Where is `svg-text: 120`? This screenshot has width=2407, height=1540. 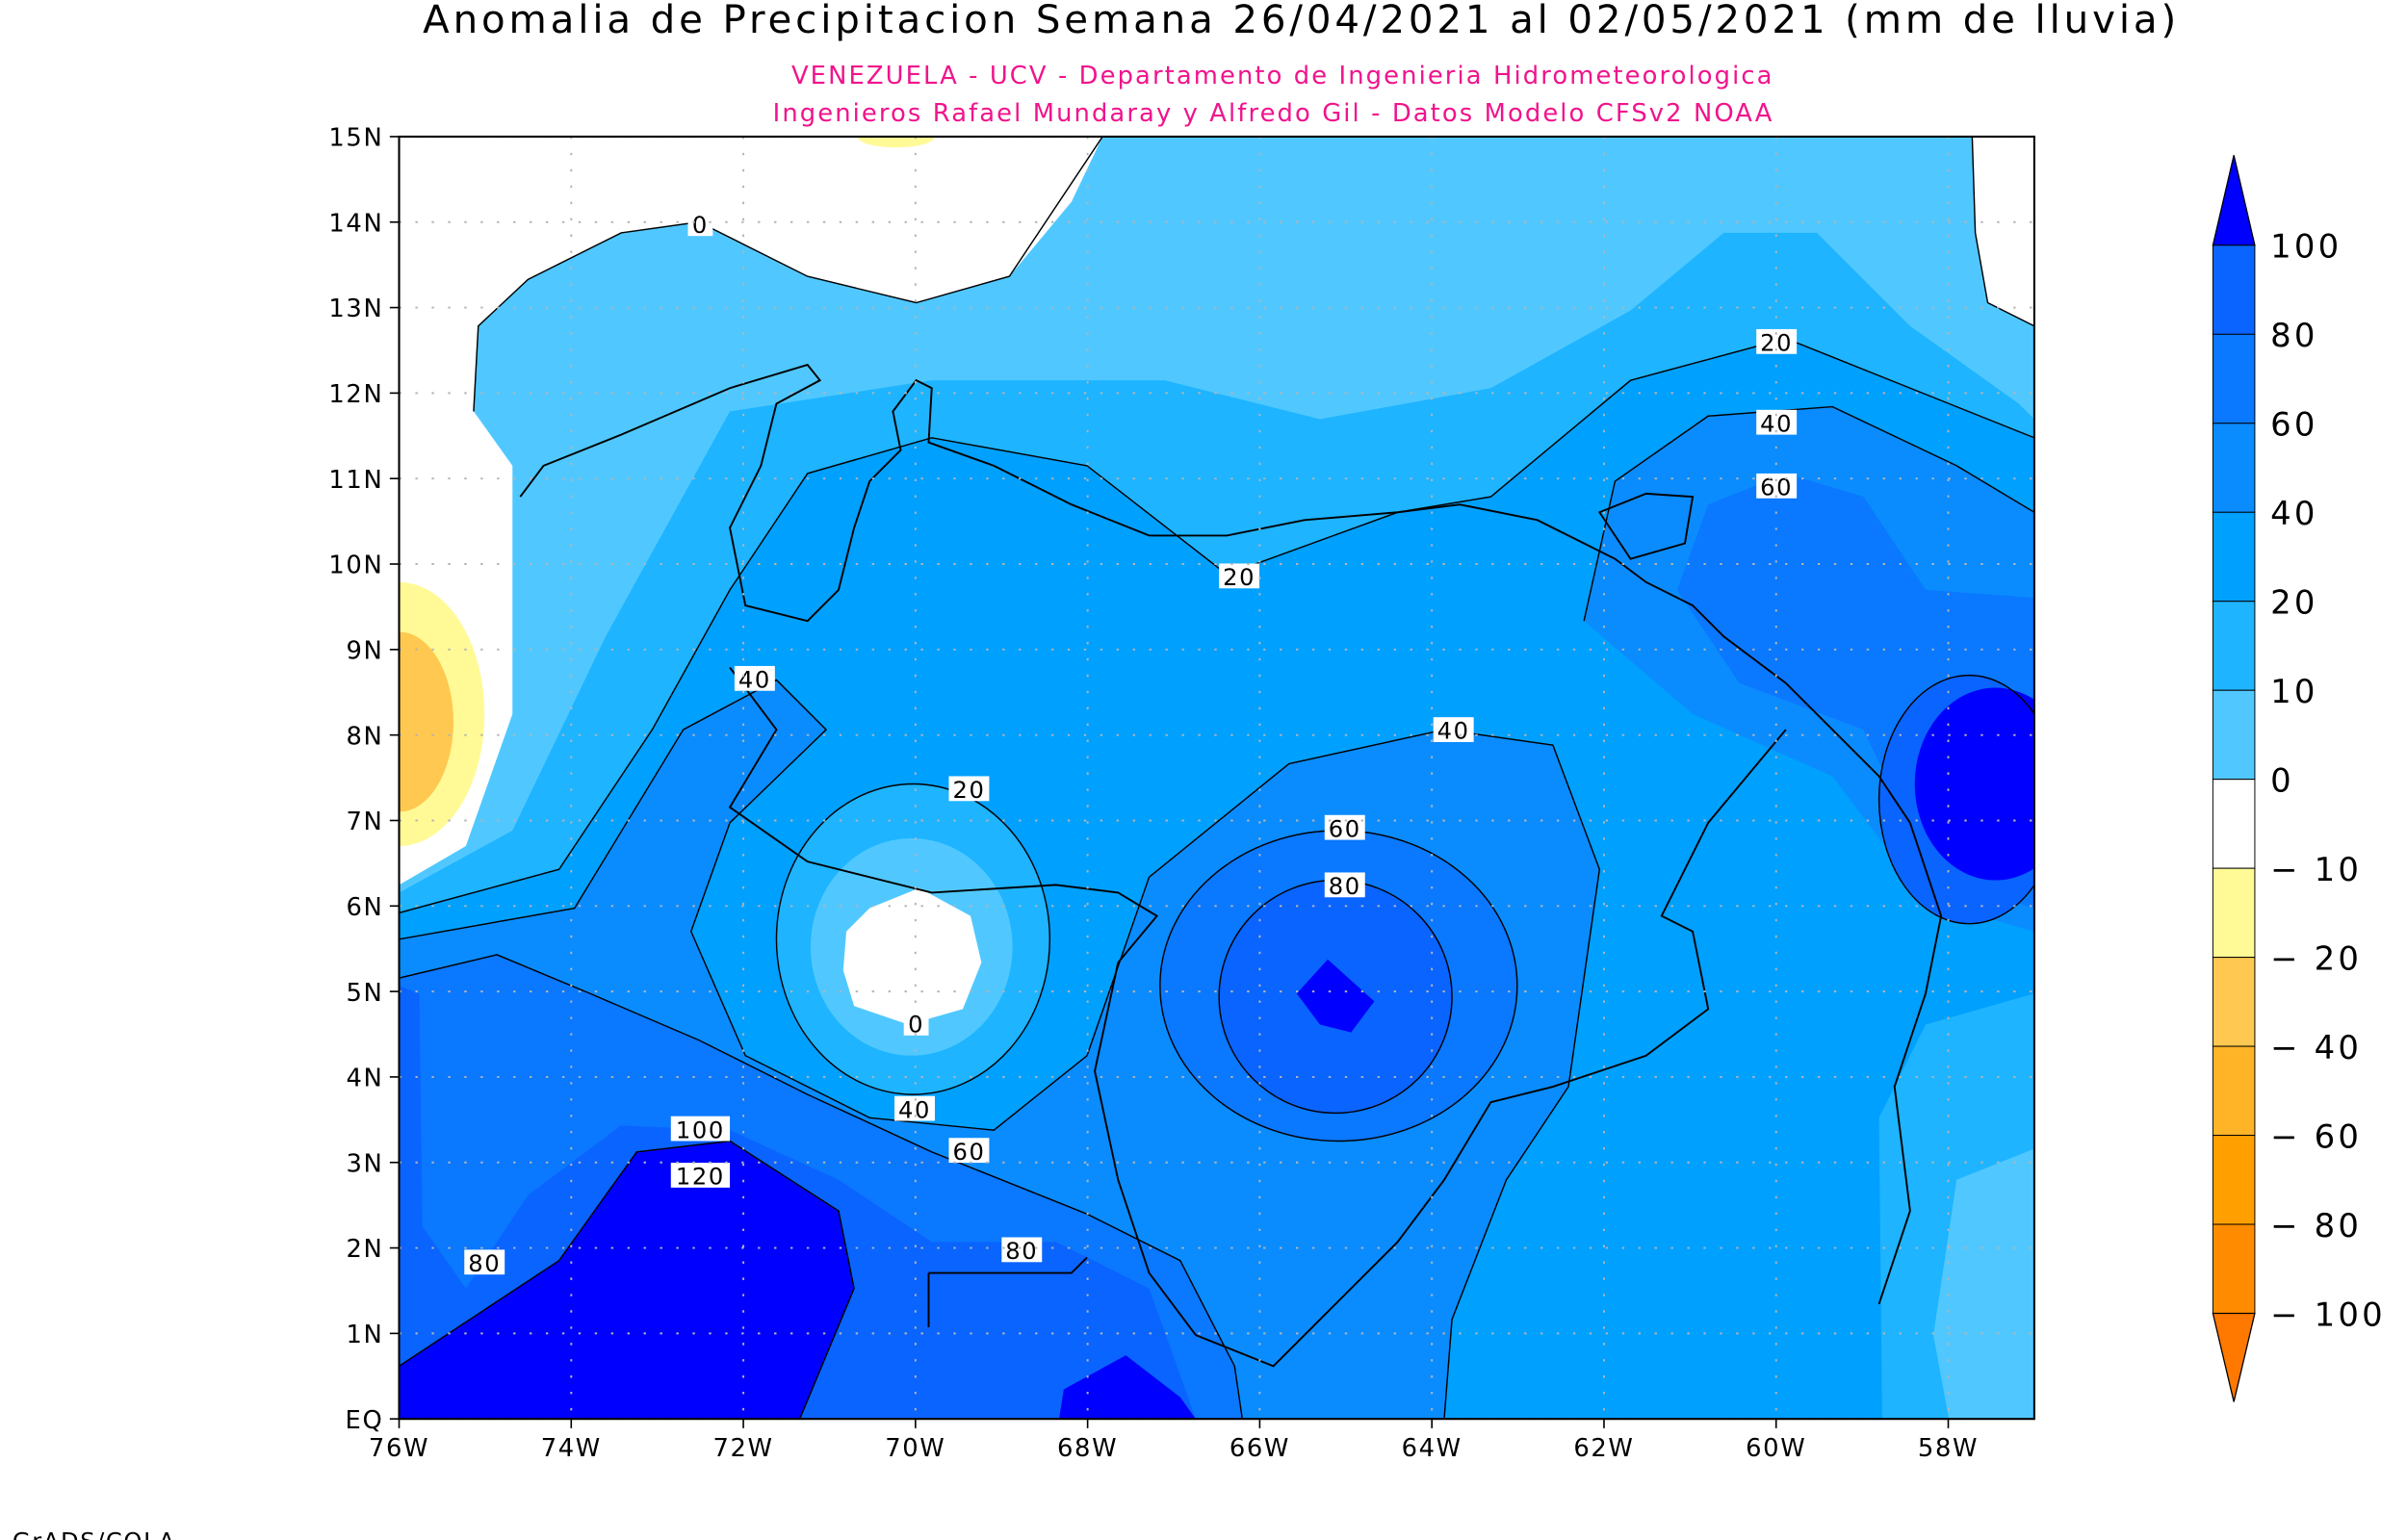 svg-text: 120 is located at coordinates (700, 1177).